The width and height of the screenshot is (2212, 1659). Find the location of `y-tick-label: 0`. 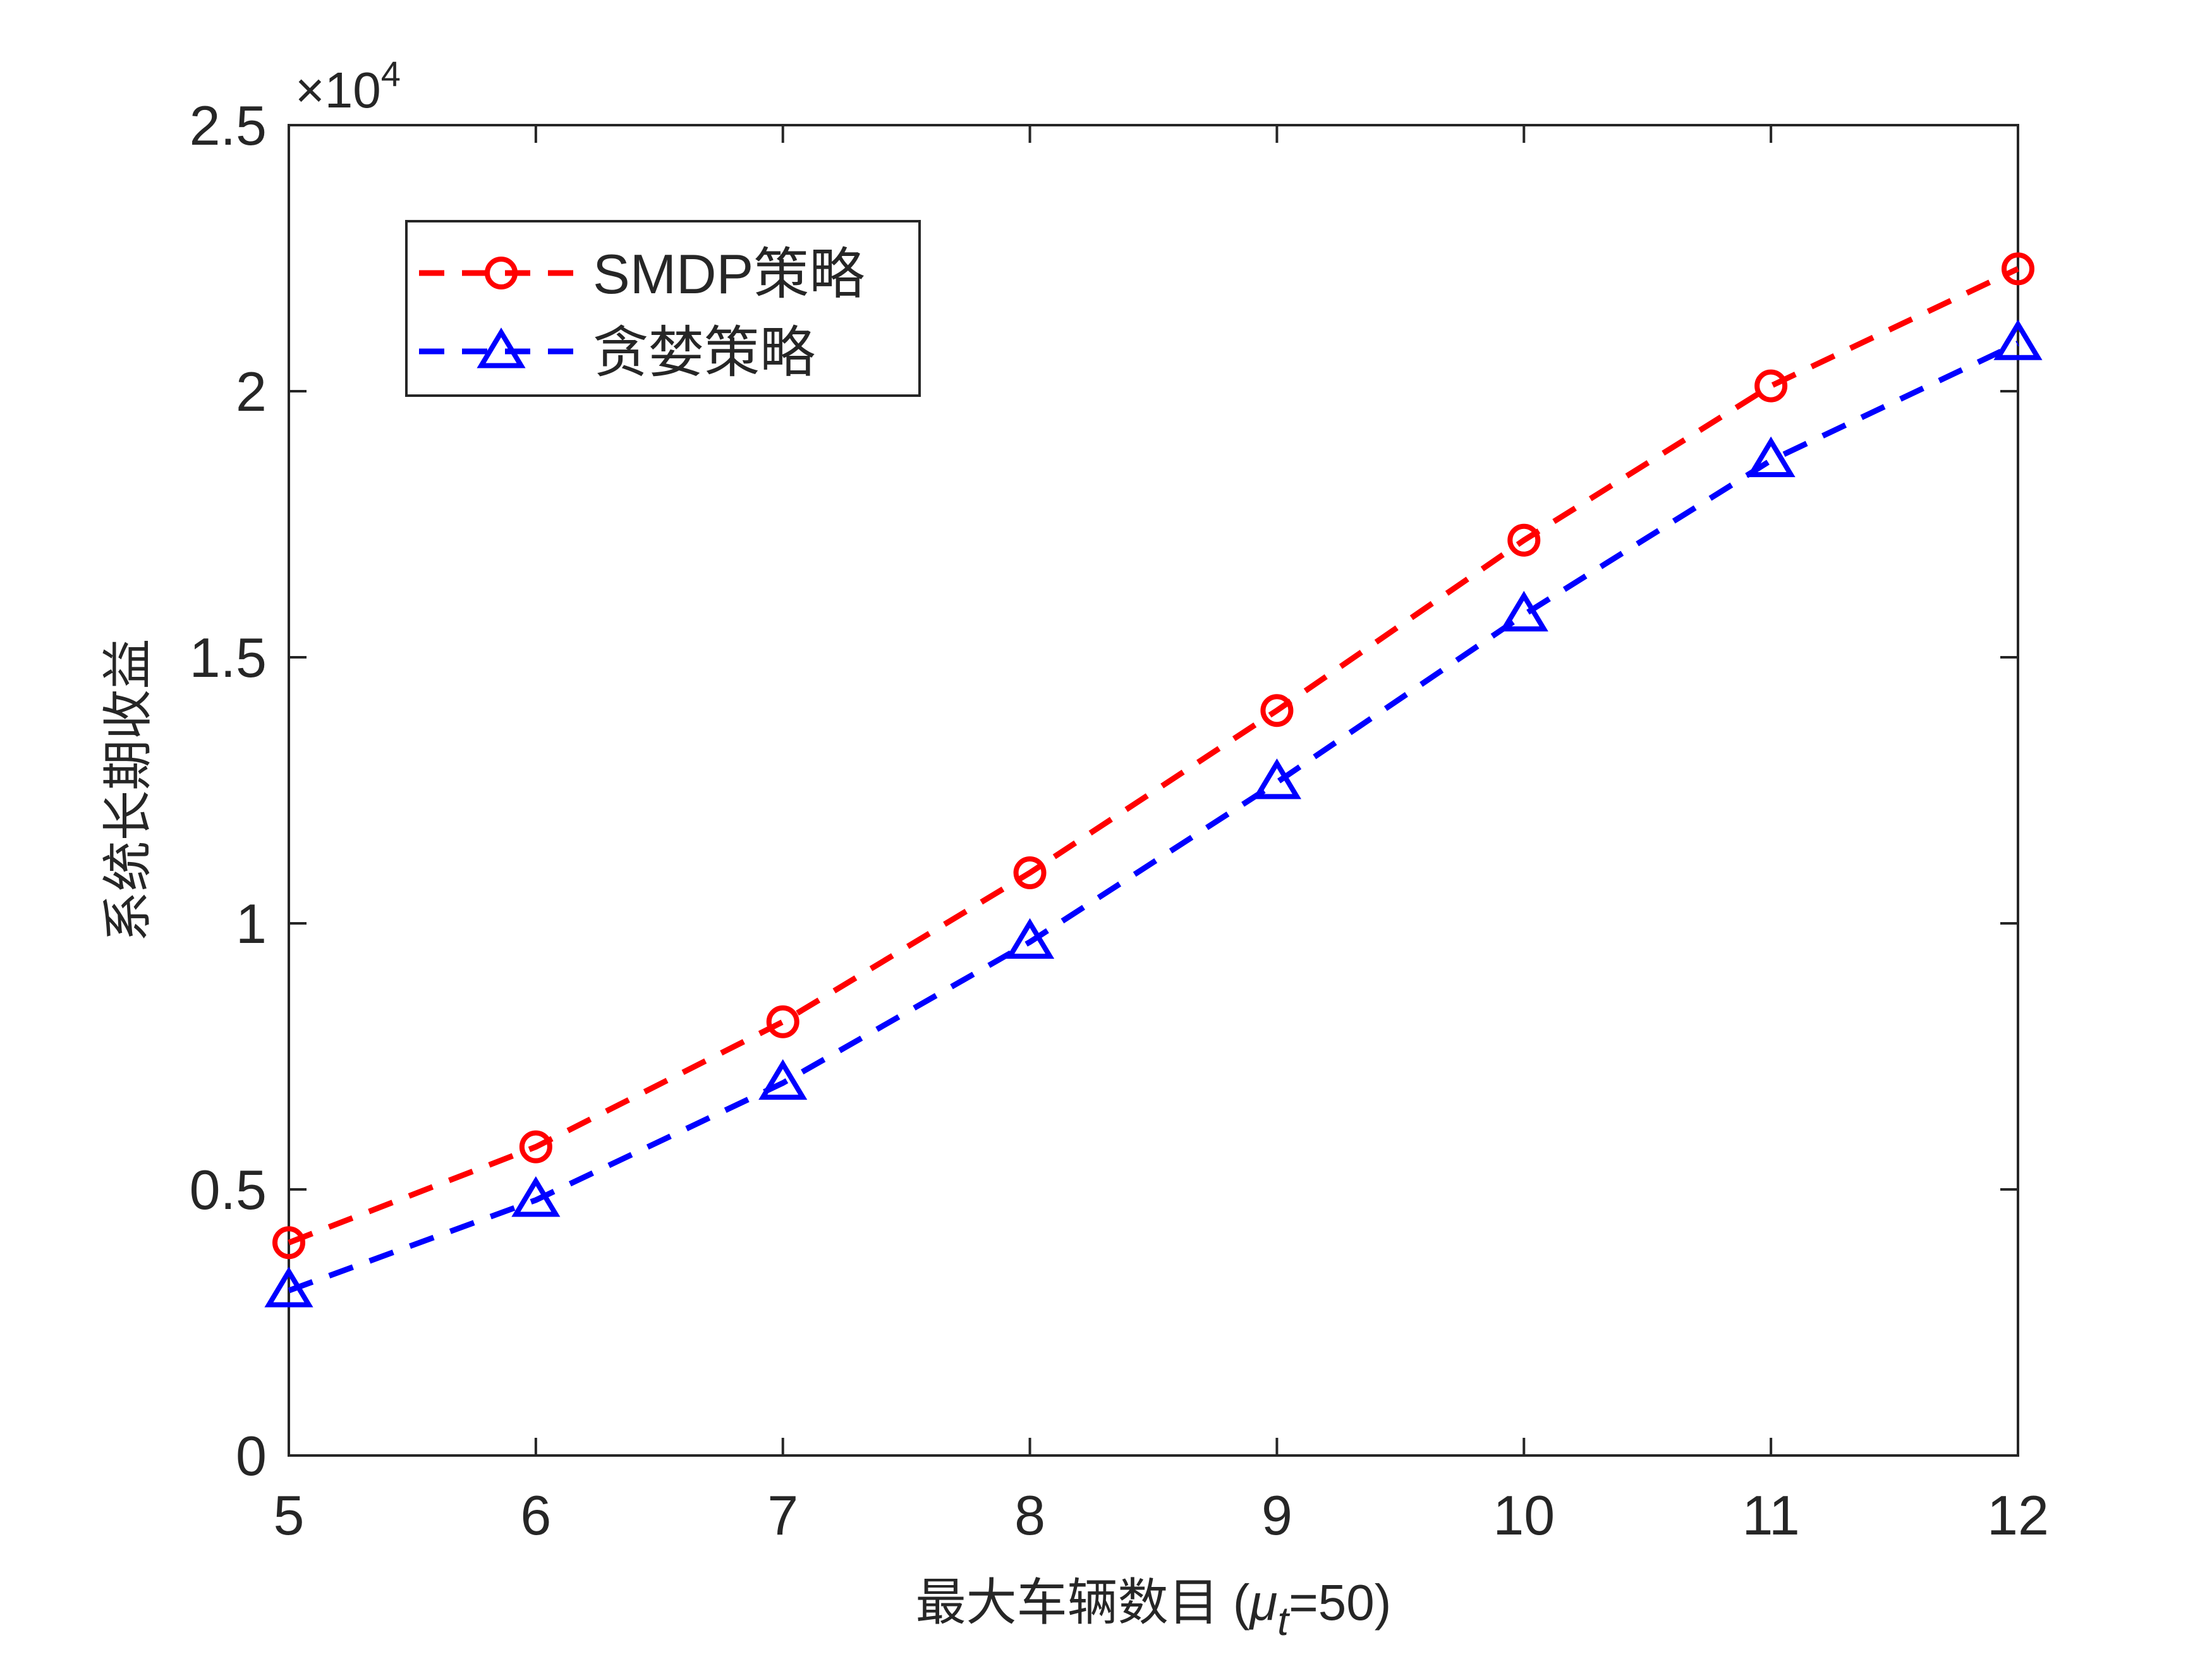

y-tick-label: 0 is located at coordinates (251, 1456).